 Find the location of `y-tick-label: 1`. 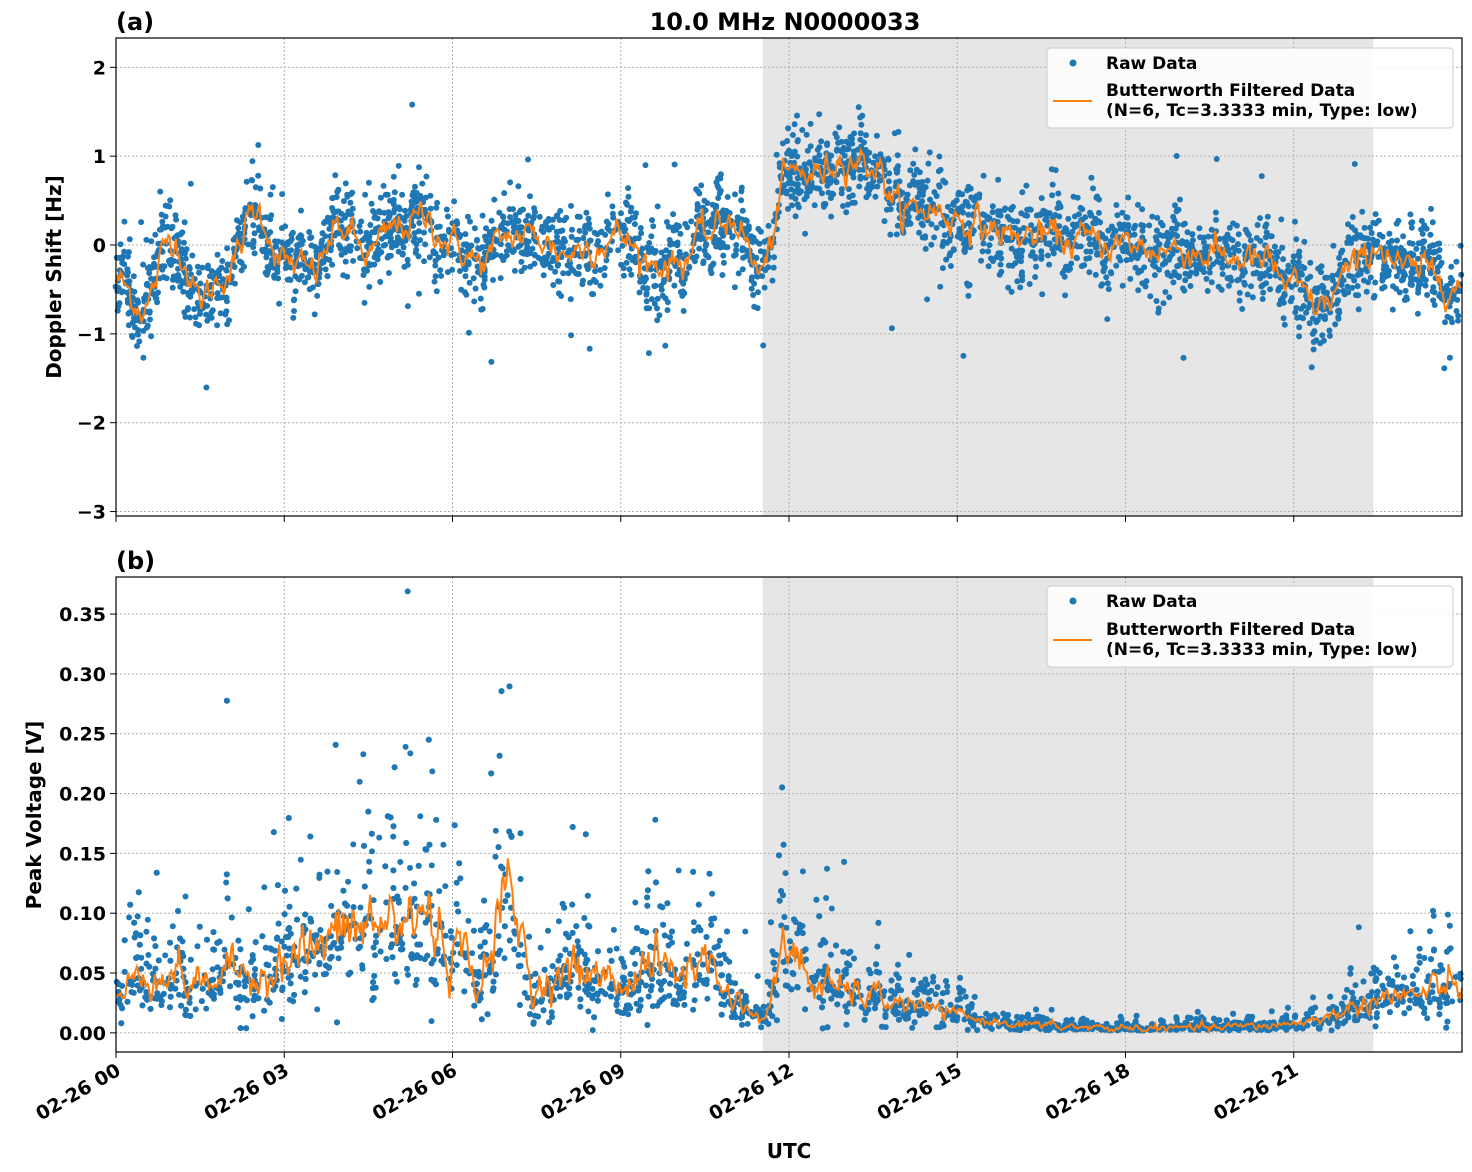

y-tick-label: 1 is located at coordinates (99, 157).